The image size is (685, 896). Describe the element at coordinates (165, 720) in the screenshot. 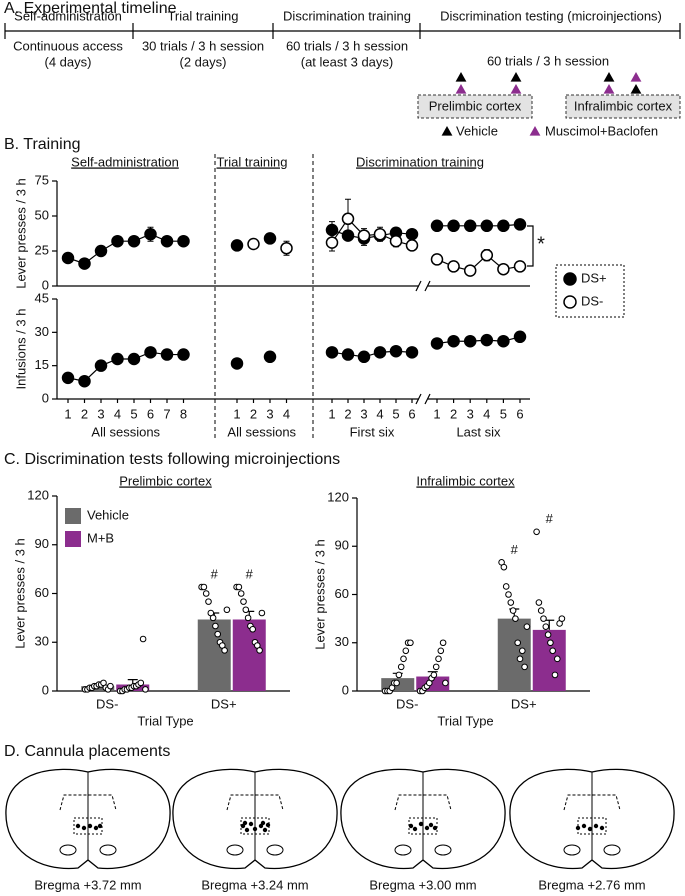

I see `x-axis-label: Trial Type` at that location.